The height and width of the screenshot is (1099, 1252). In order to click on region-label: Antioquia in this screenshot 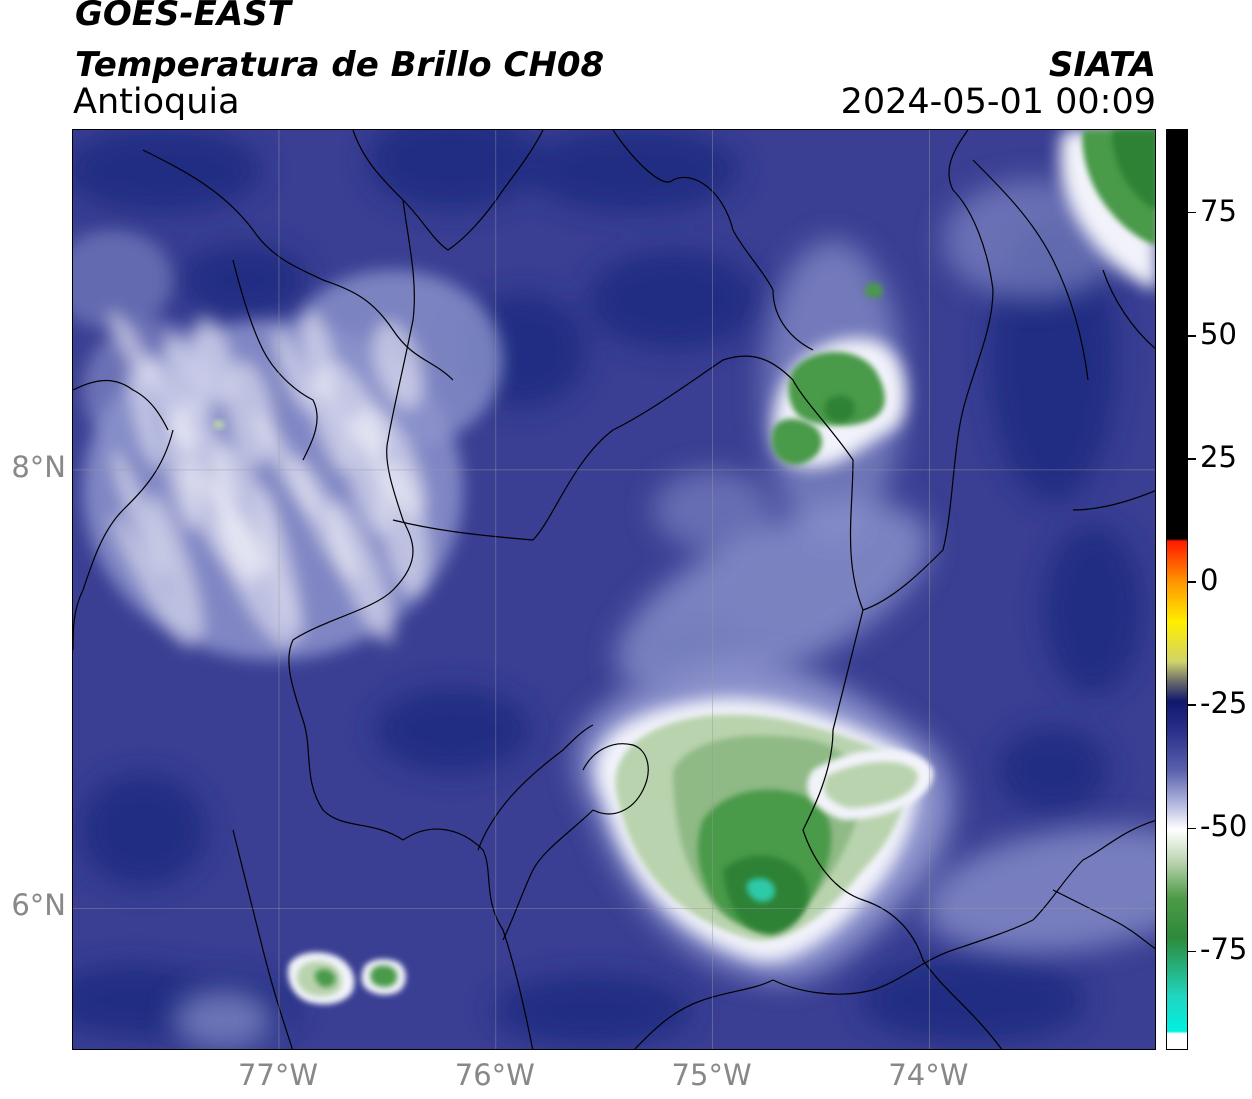, I will do `click(156, 102)`.